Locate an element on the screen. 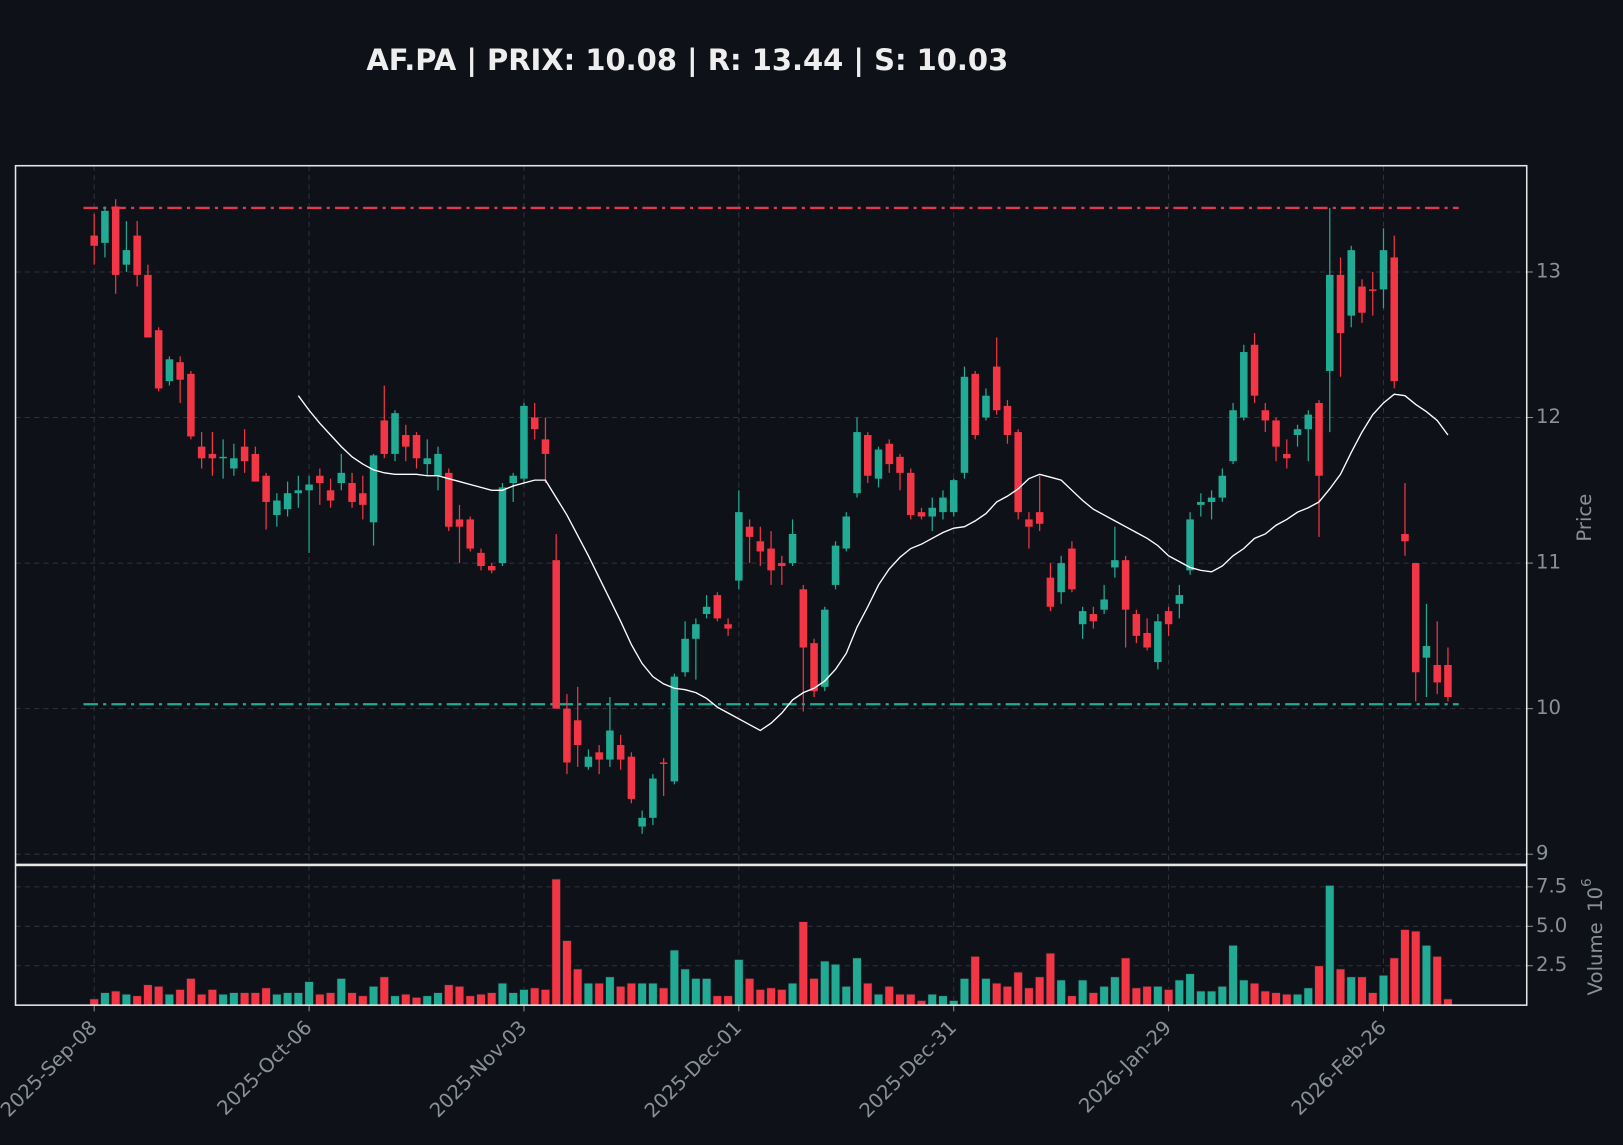  y-tick-label: 12 is located at coordinates (1548, 416).